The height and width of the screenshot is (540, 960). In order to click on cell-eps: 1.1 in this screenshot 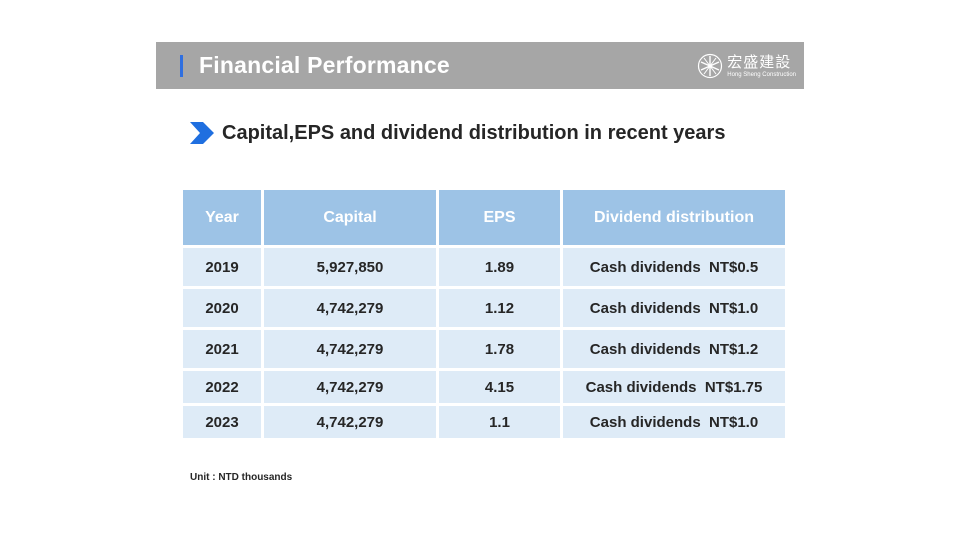, I will do `click(499, 422)`.